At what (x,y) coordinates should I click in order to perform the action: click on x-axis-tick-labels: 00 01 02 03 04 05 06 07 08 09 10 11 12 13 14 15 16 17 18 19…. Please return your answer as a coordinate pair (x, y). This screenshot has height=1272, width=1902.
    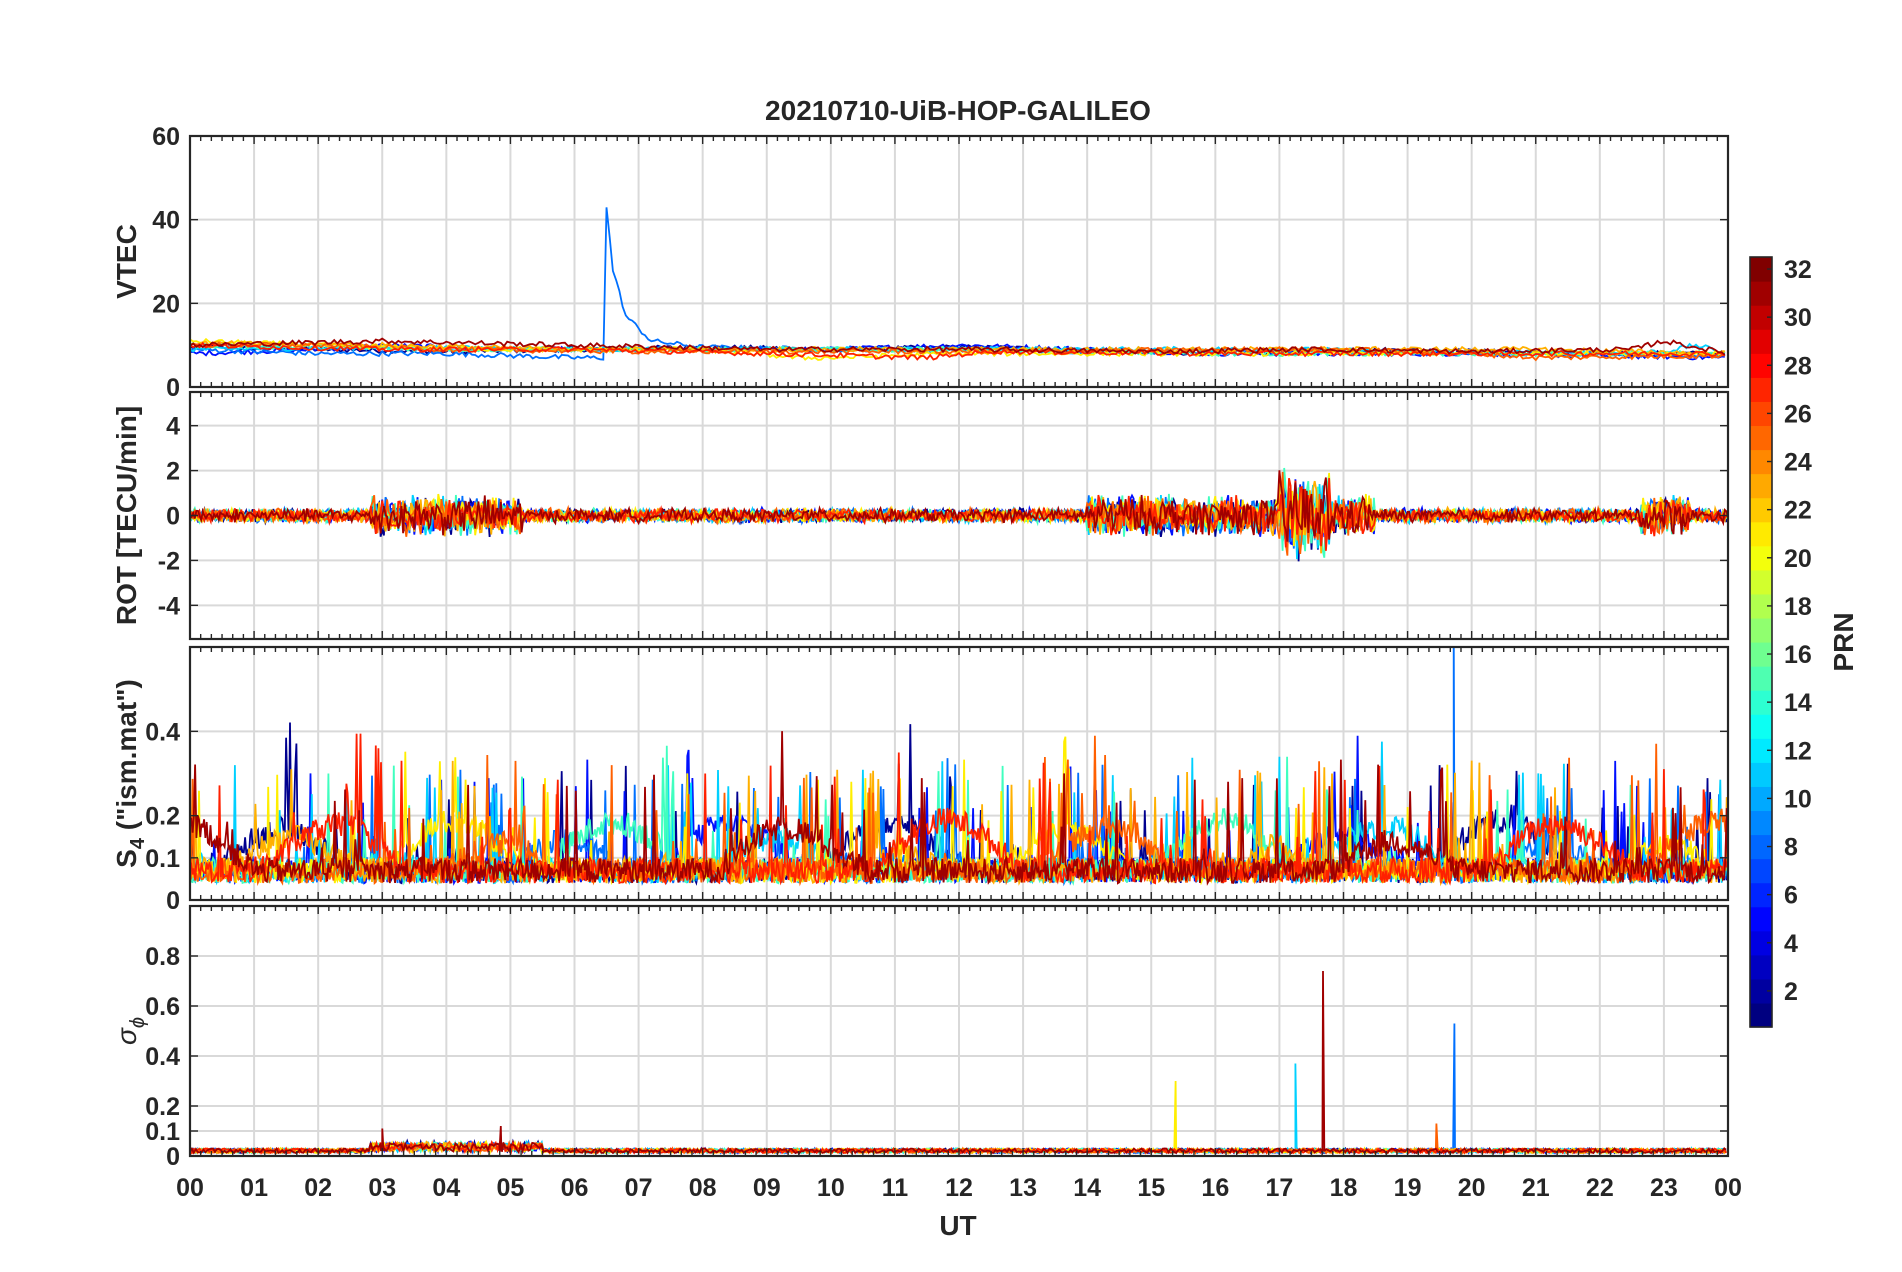
    Looking at the image, I should click on (959, 1188).